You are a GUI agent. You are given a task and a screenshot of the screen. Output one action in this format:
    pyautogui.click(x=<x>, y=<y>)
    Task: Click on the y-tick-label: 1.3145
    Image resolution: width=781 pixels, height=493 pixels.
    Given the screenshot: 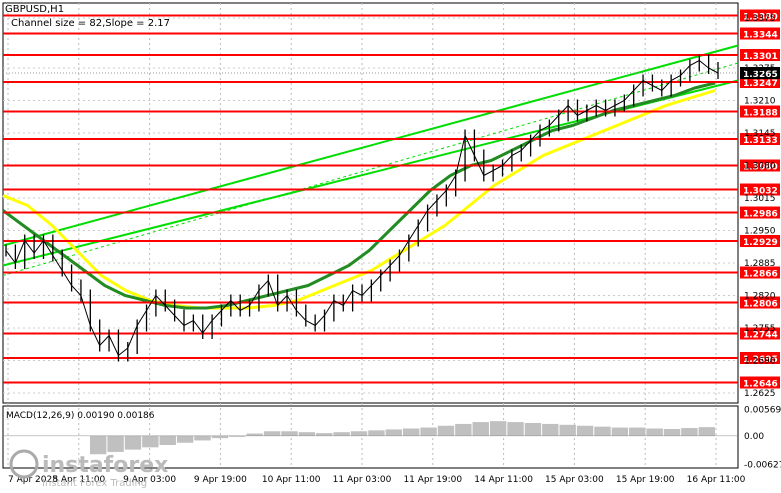 What is the action you would take?
    pyautogui.click(x=760, y=134)
    